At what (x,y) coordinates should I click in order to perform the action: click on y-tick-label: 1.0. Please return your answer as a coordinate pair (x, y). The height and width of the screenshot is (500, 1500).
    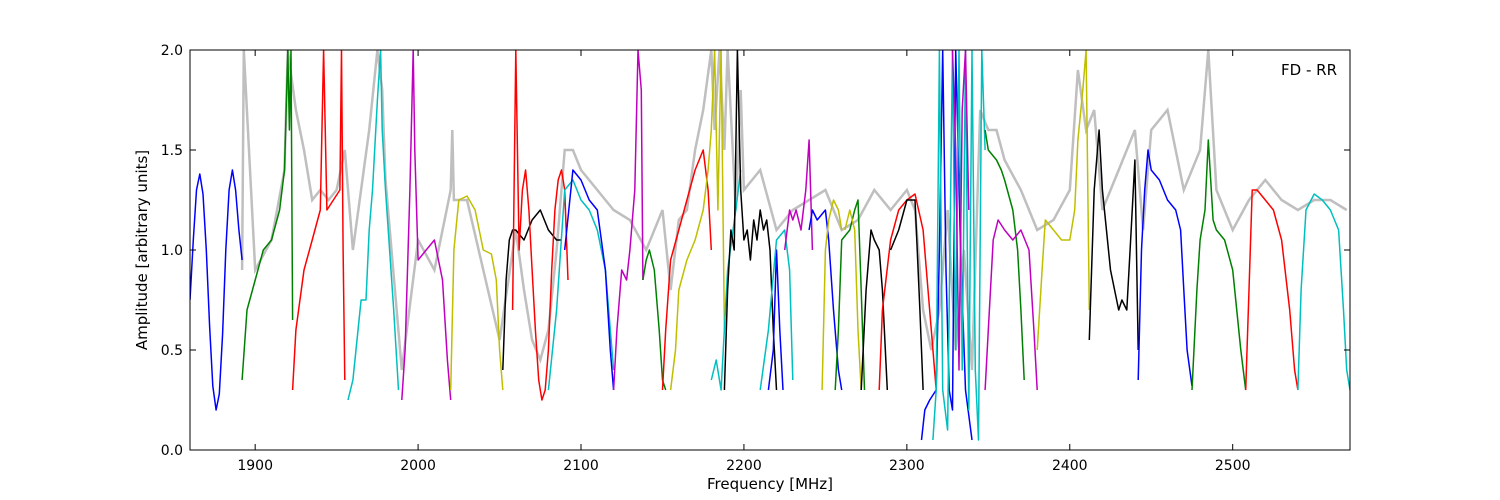
    Looking at the image, I should click on (172, 251).